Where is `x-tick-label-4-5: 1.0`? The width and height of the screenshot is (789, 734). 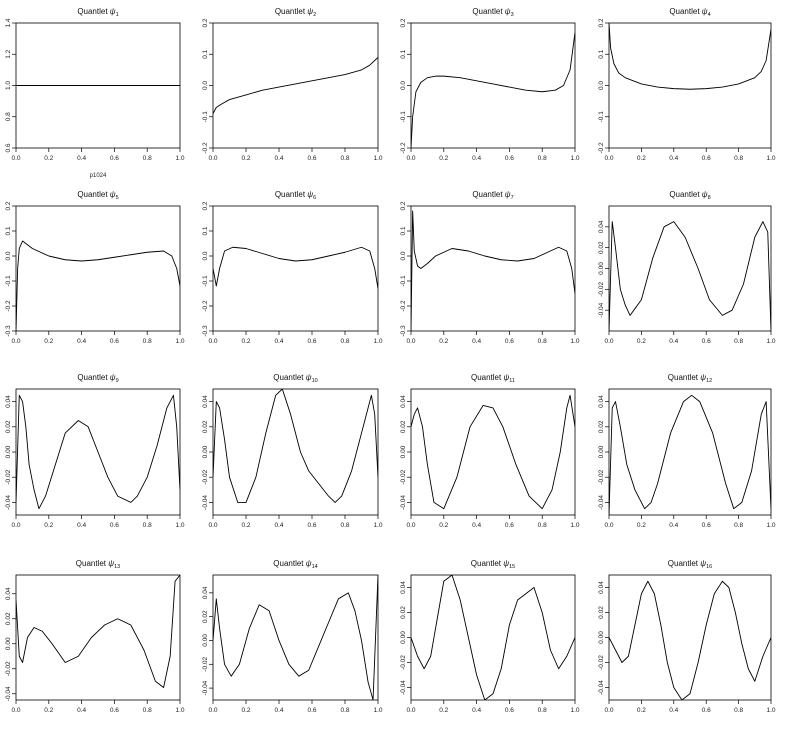
x-tick-label-4-5: 1.0 is located at coordinates (770, 158).